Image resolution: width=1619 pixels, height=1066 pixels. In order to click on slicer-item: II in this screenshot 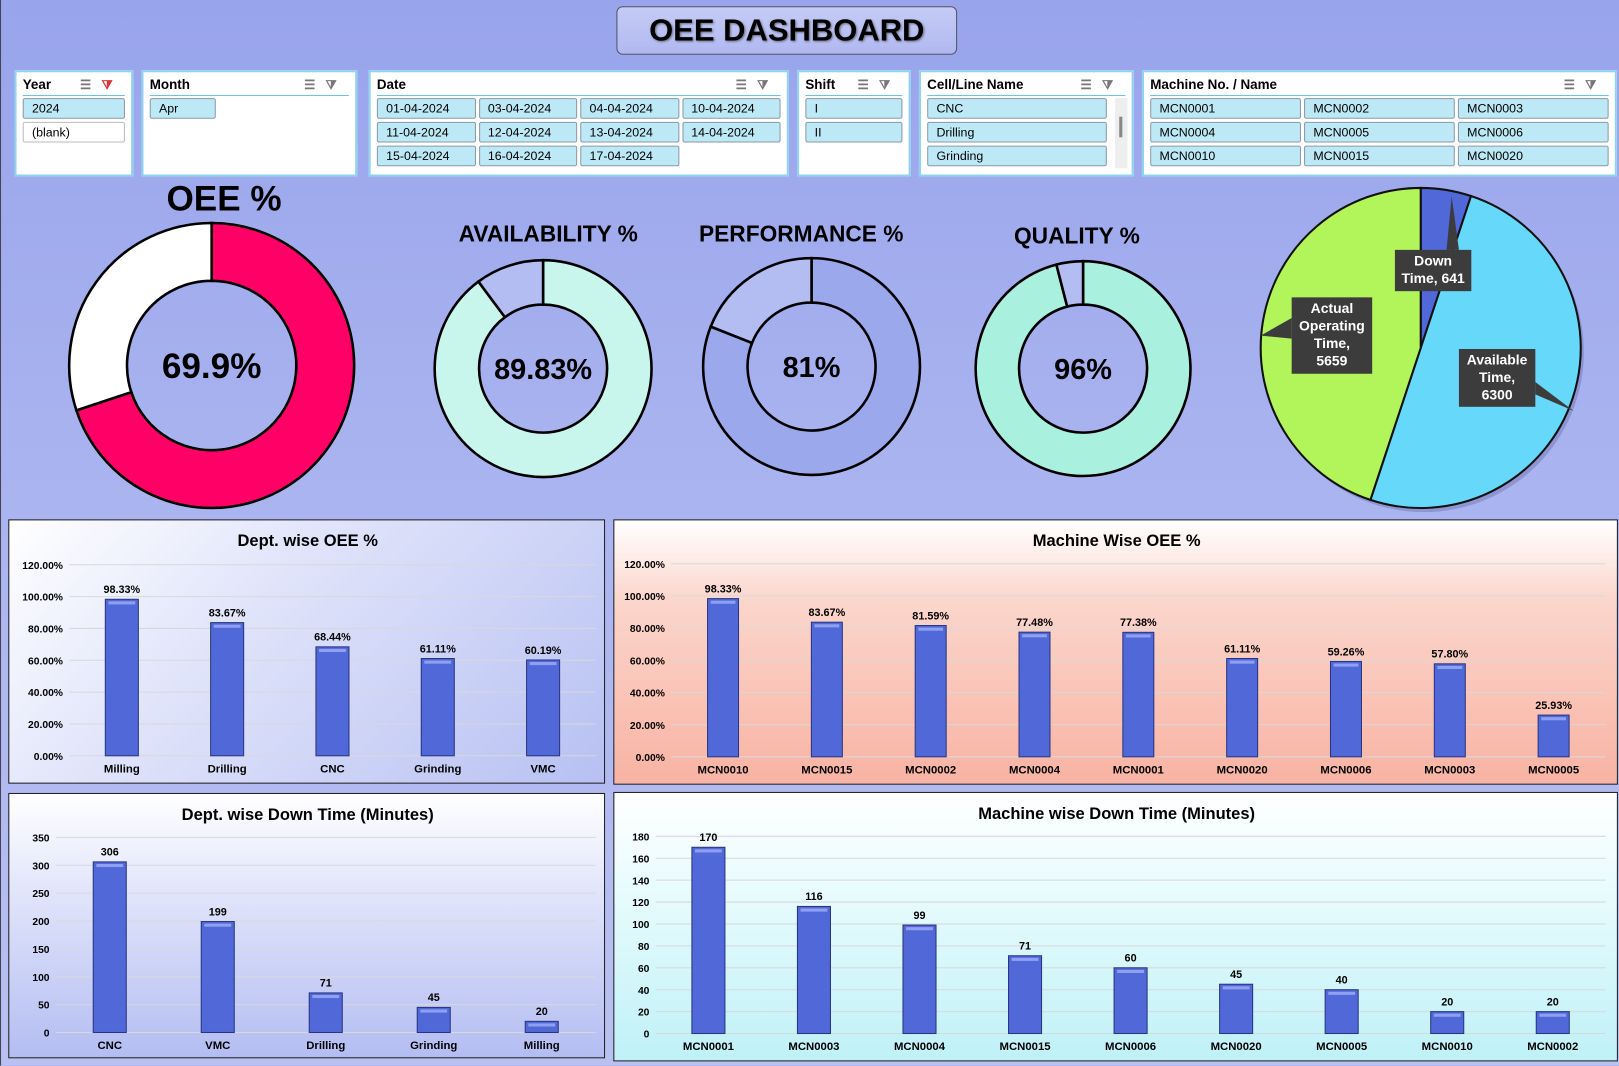, I will do `click(854, 132)`.